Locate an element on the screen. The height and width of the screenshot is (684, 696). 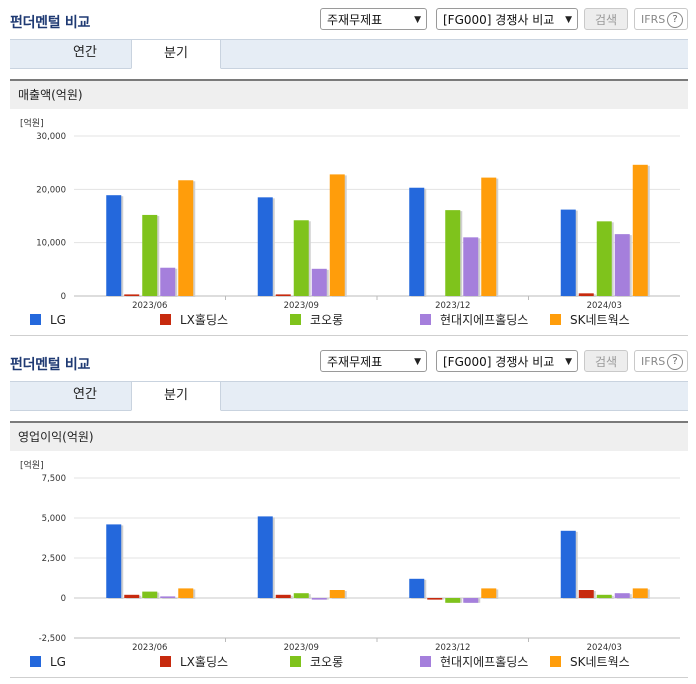
y-tick-label: 10,000 is located at coordinates (51, 244).